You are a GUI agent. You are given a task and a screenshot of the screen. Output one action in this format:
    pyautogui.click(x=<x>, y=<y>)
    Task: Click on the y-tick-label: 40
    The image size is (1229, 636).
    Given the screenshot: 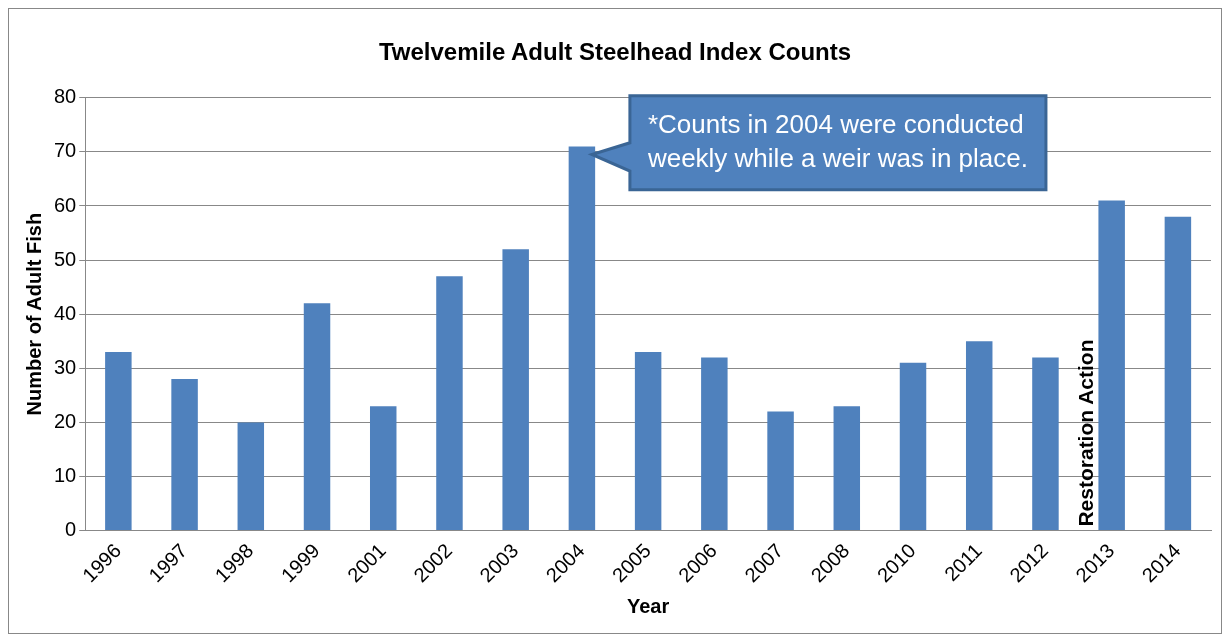 What is the action you would take?
    pyautogui.click(x=65, y=312)
    